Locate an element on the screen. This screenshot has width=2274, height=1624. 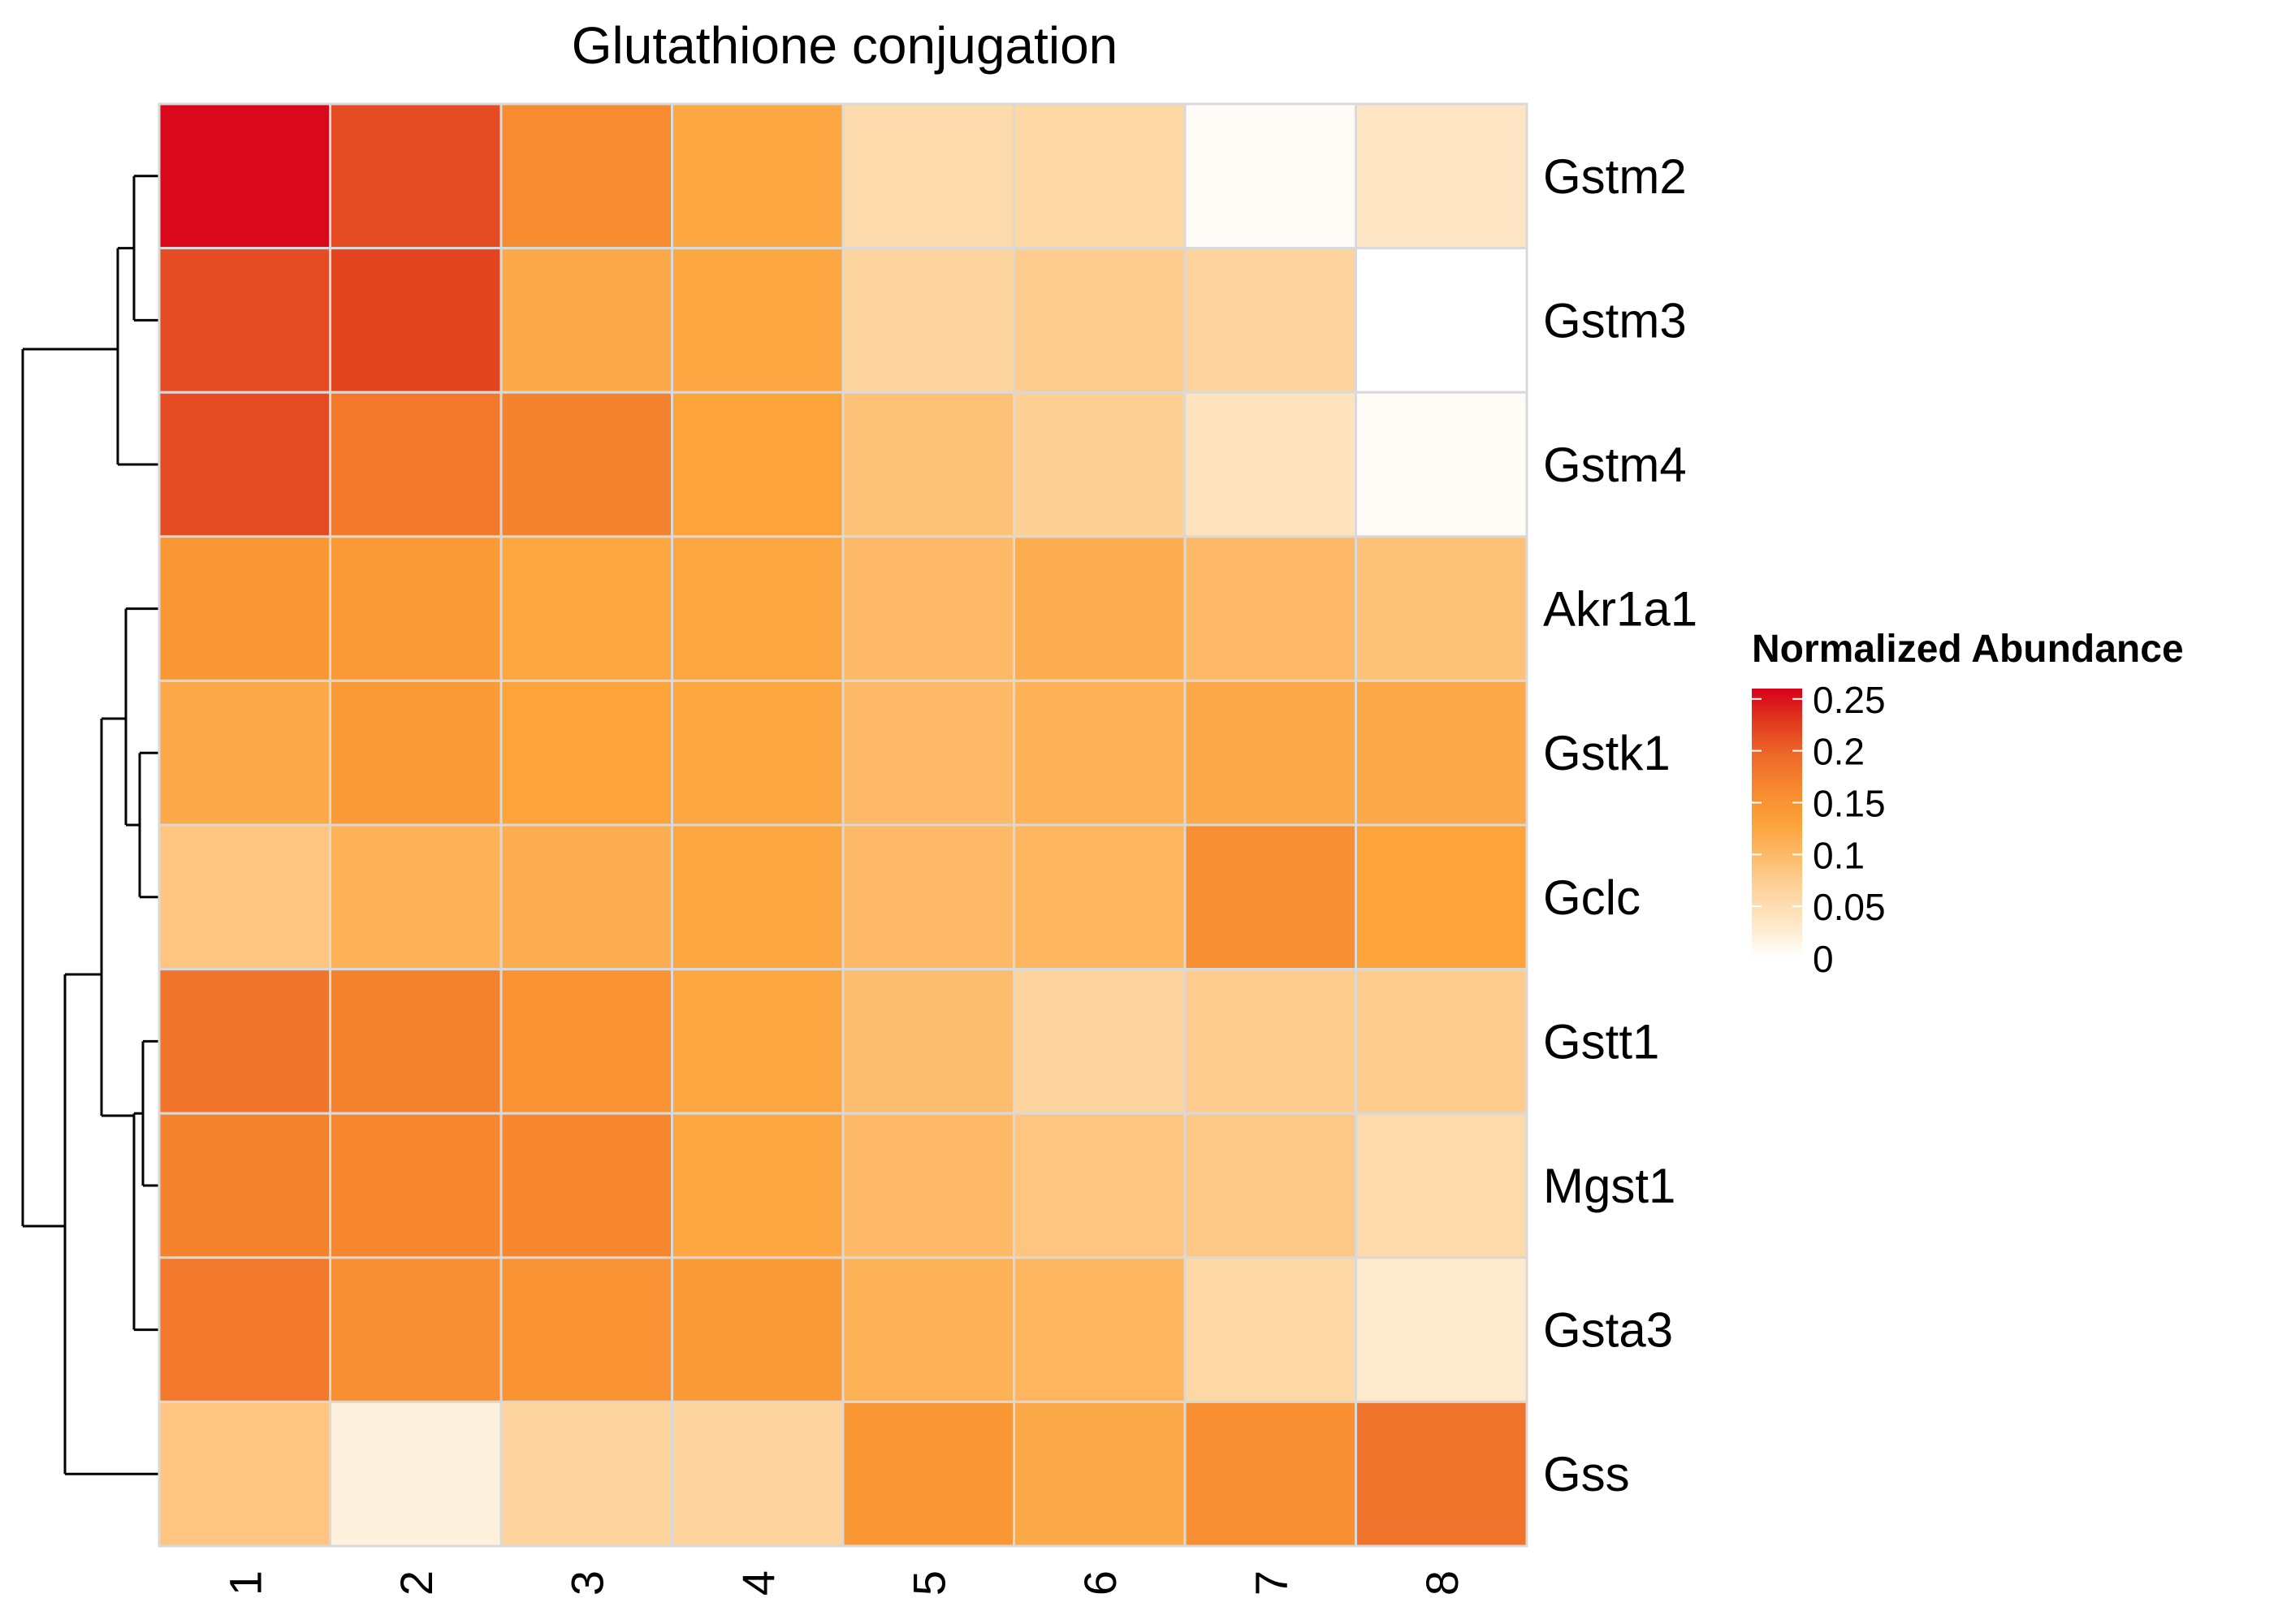
legend-tick-label: 0.15 is located at coordinates (1850, 803).